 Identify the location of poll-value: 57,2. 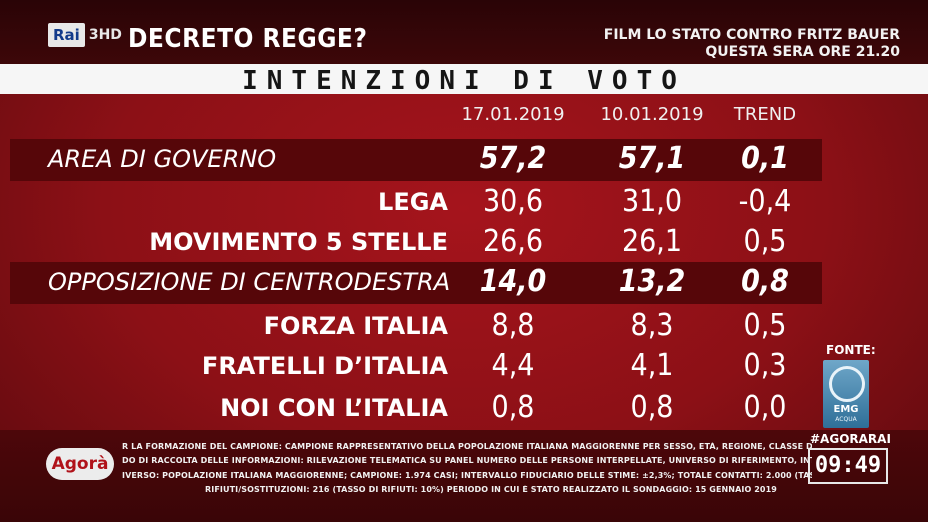
(513, 158).